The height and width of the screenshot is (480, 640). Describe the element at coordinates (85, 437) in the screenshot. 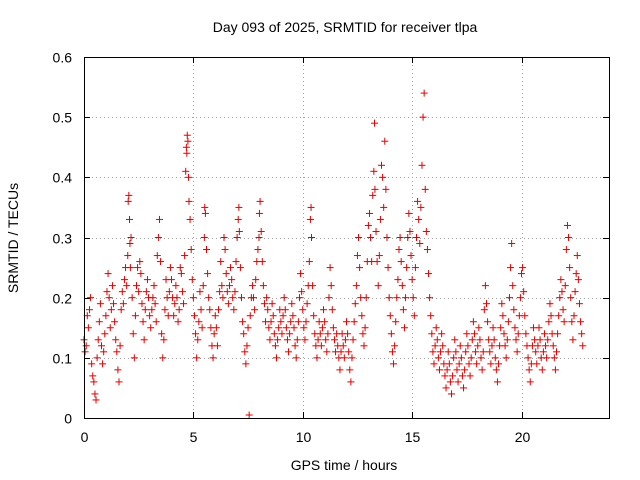

I see `x-tick-label: 0` at that location.